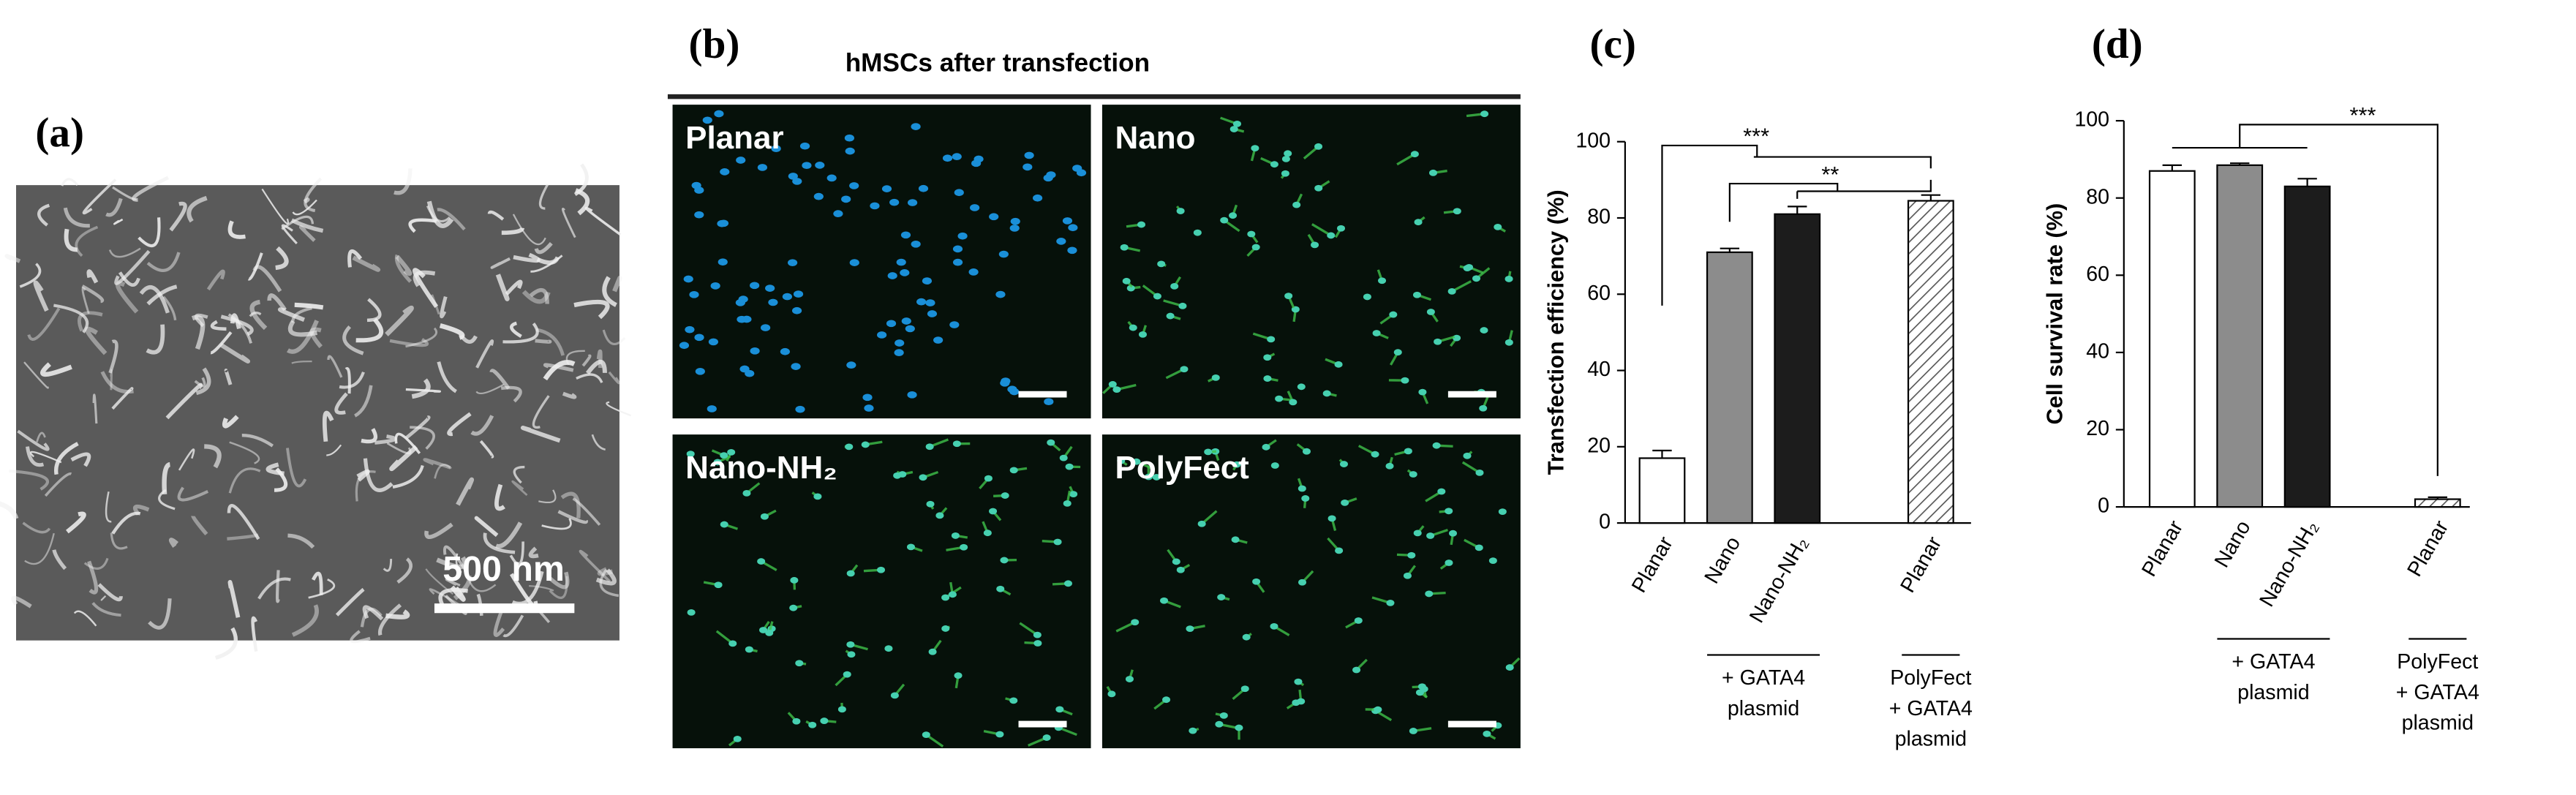 This screenshot has height=795, width=2576. What do you see at coordinates (1662, 490) in the screenshot?
I see `bar` at bounding box center [1662, 490].